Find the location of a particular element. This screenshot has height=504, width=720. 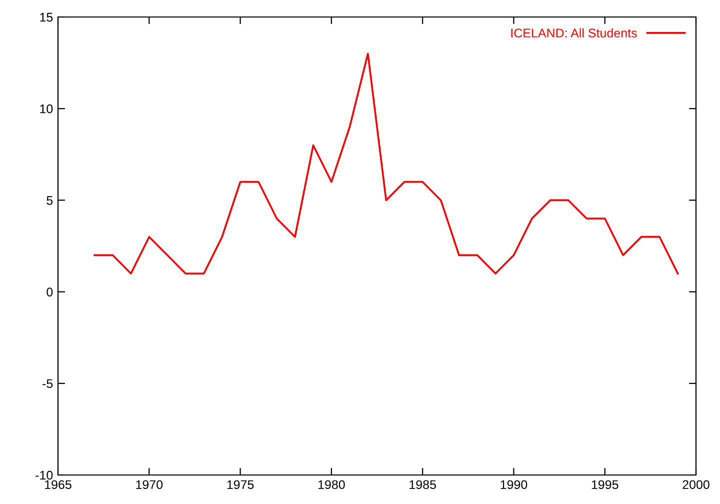

x-tick-label: 1980 is located at coordinates (331, 485).